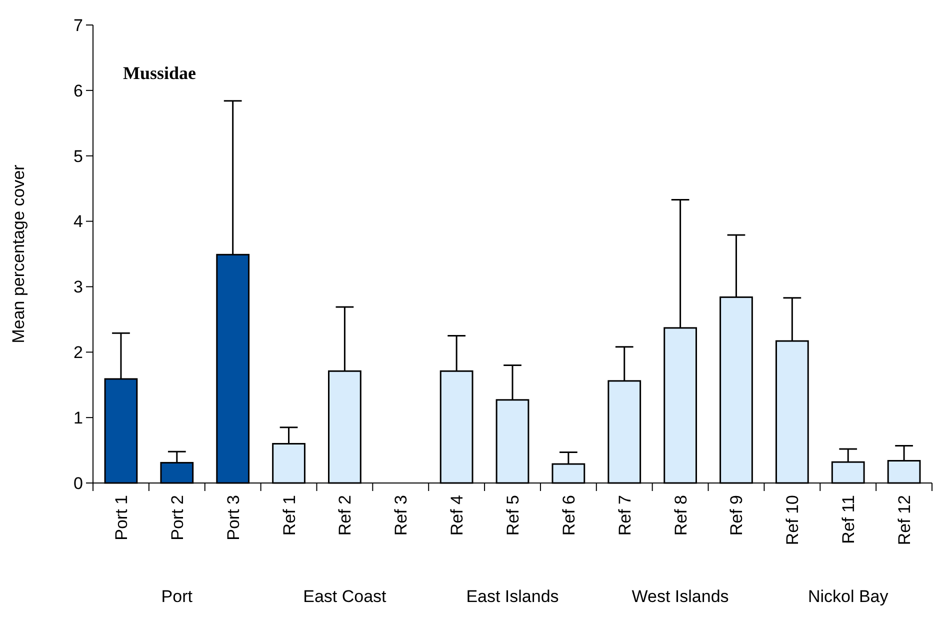  I want to click on x-tick-label: Ref 10, so click(792, 520).